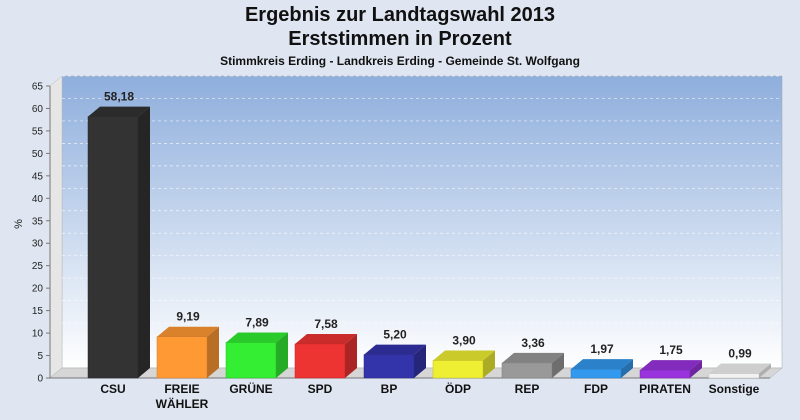 This screenshot has height=420, width=800. I want to click on value-label: 9,19, so click(188, 317).